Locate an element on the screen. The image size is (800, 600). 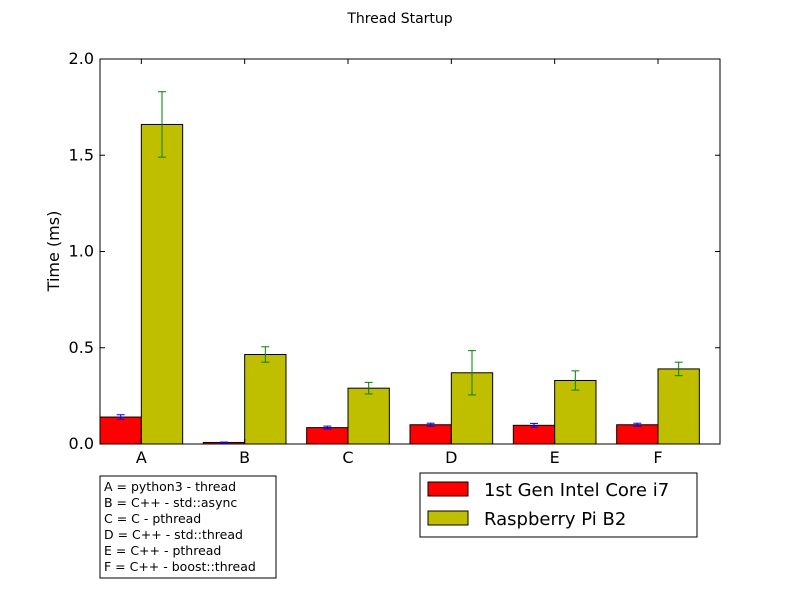
bar-intel-A is located at coordinates (120, 430).